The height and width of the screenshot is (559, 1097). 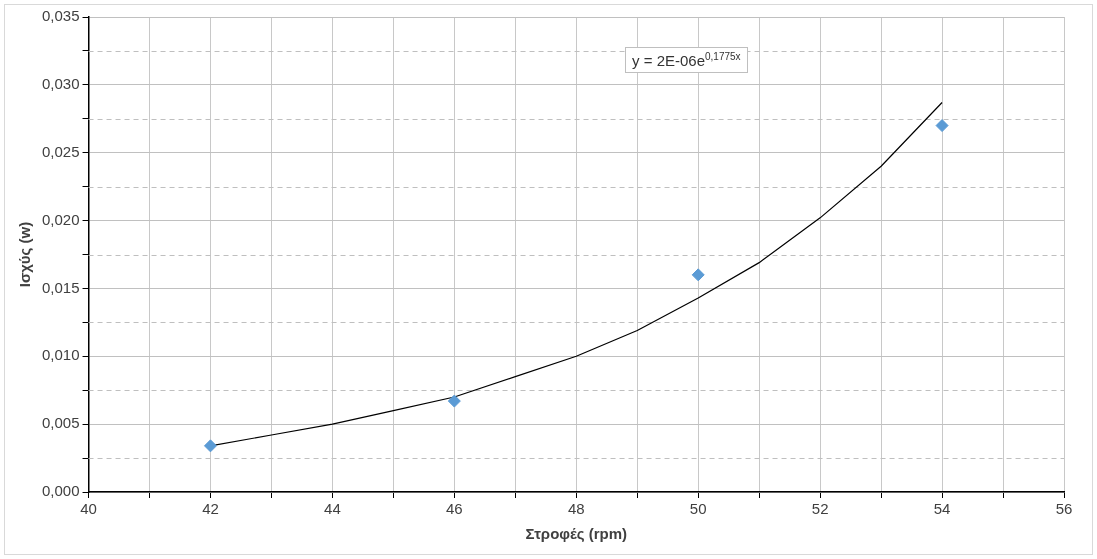 What do you see at coordinates (454, 509) in the screenshot?
I see `x-tick-label: 46` at bounding box center [454, 509].